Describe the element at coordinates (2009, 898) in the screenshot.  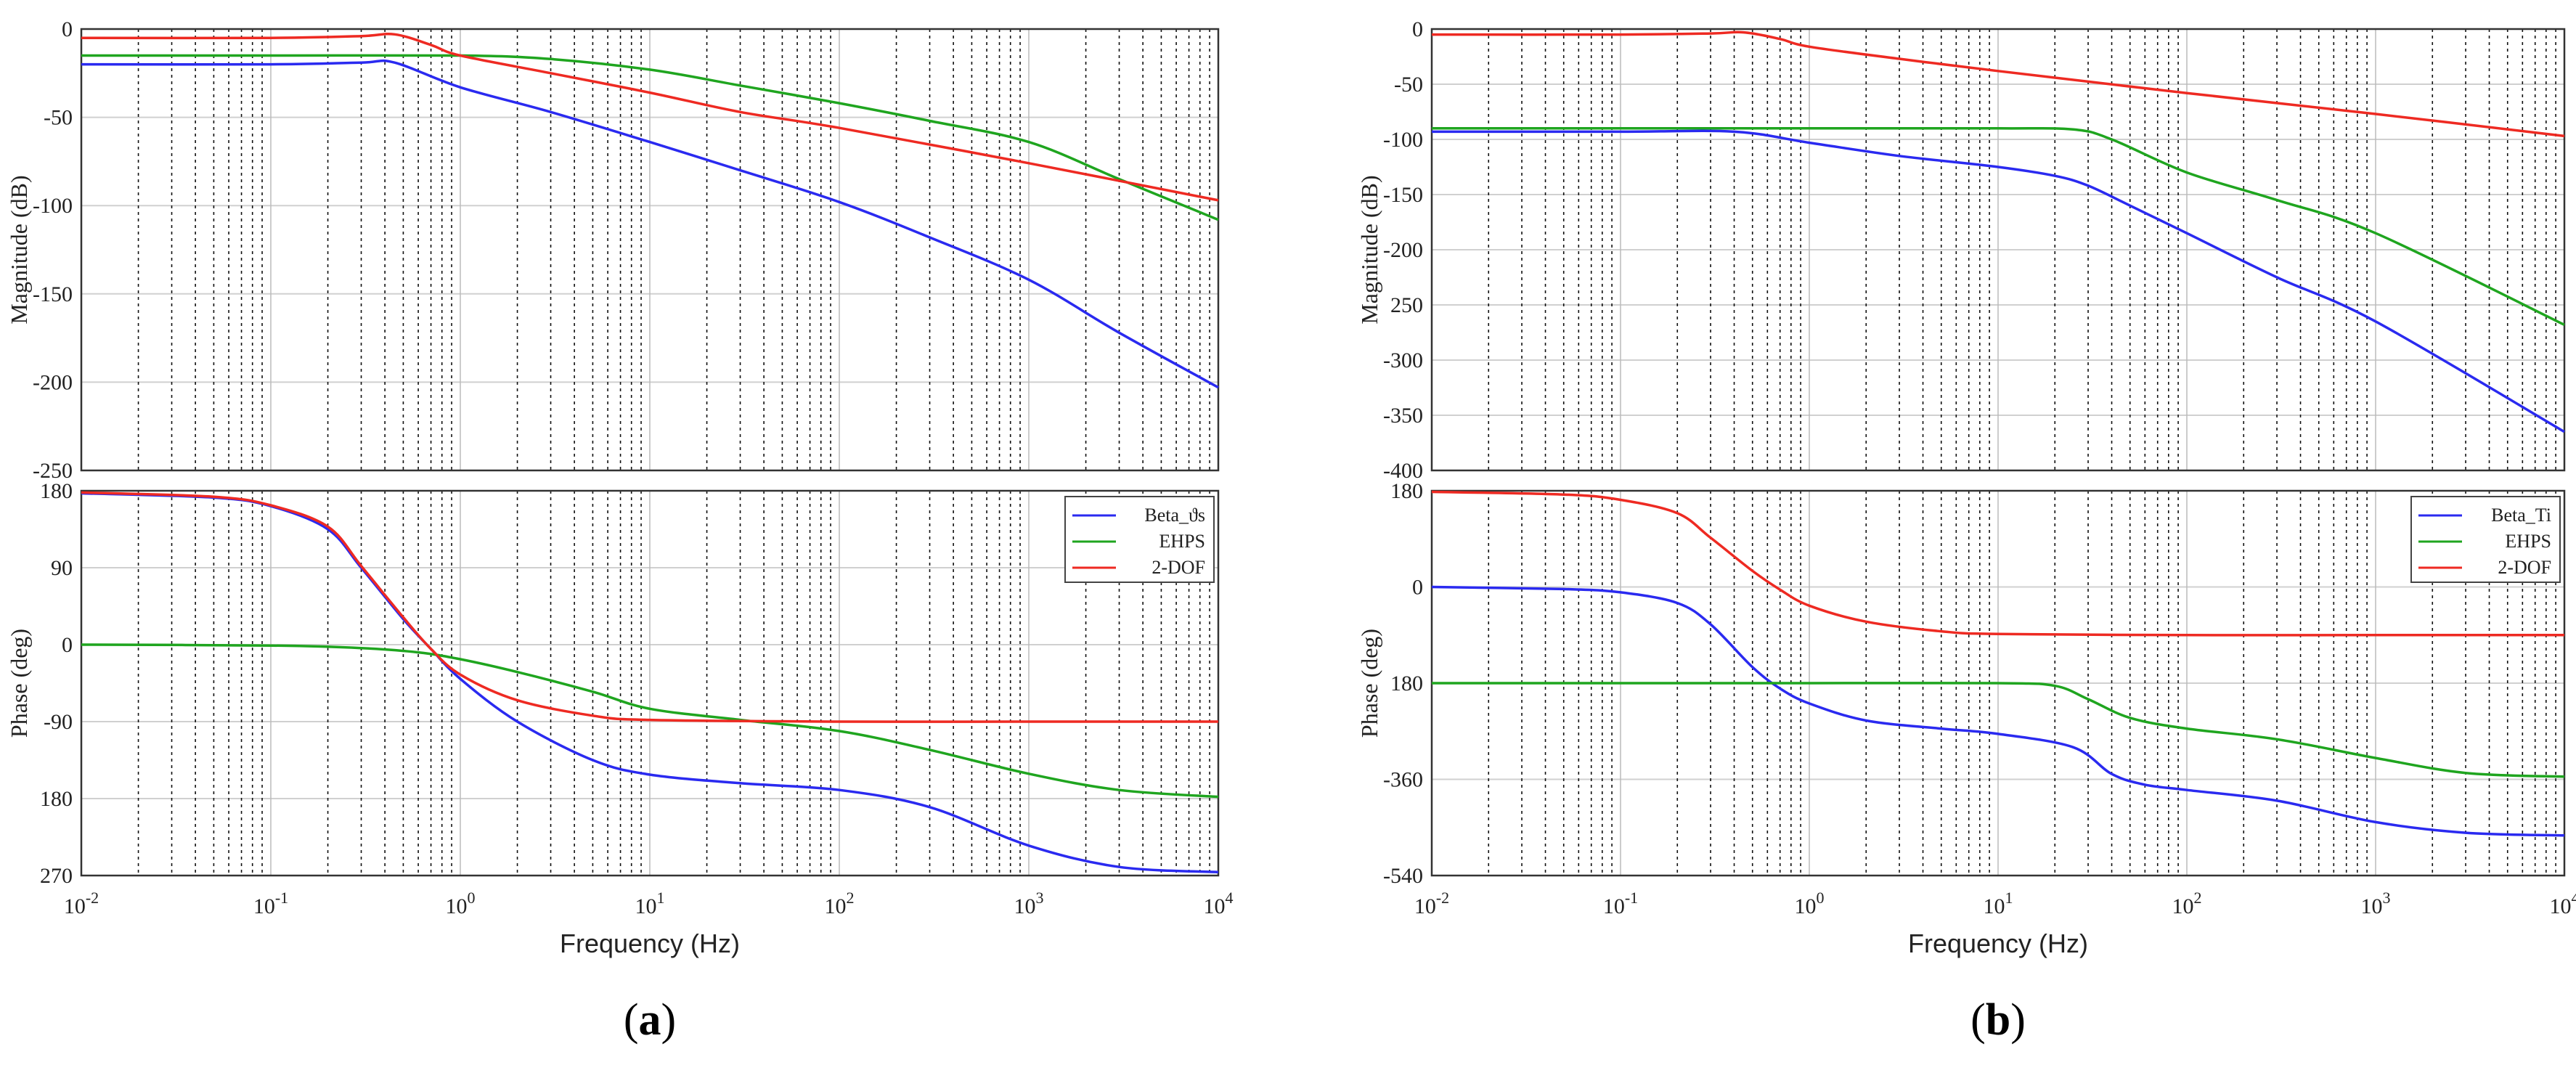
I see `x-tick-exponent: 1` at that location.